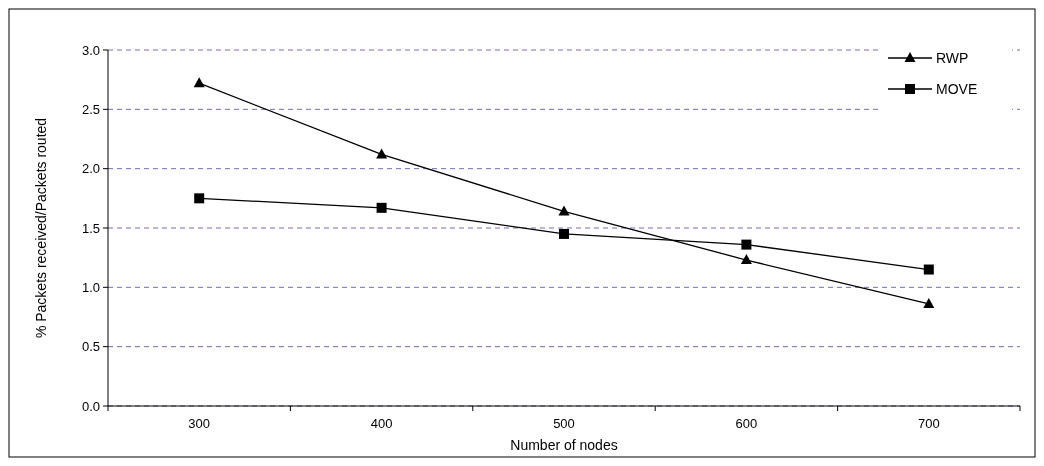 This screenshot has height=466, width=1044. What do you see at coordinates (90, 287) in the screenshot?
I see `y-tick-label: 1.0` at bounding box center [90, 287].